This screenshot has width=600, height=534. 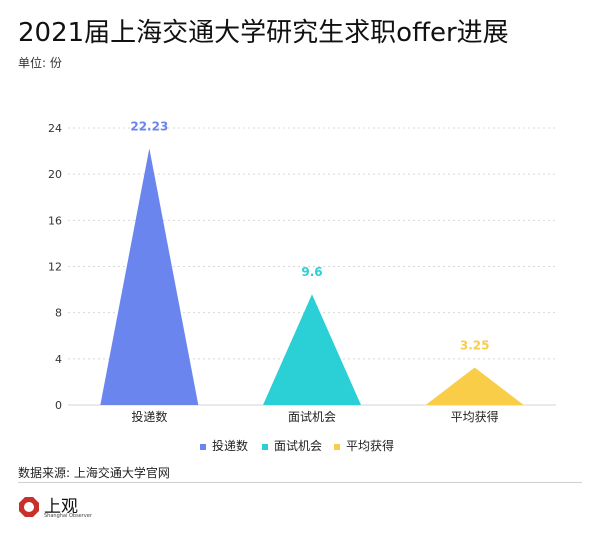 What do you see at coordinates (58, 405) in the screenshot?
I see `y-tick-label: 0` at bounding box center [58, 405].